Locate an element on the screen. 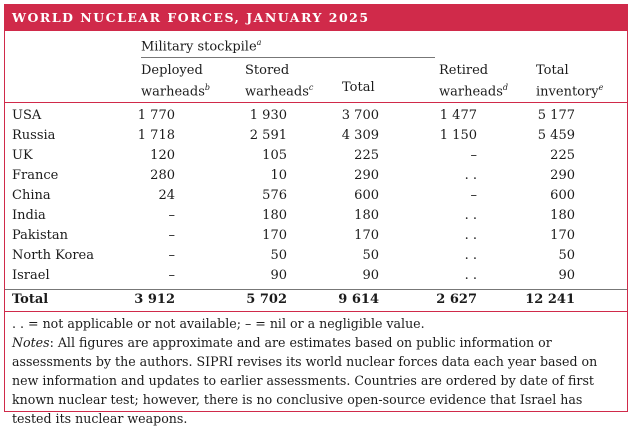 The width and height of the screenshot is (637, 428). cell-deployed: 120 is located at coordinates (162, 155).